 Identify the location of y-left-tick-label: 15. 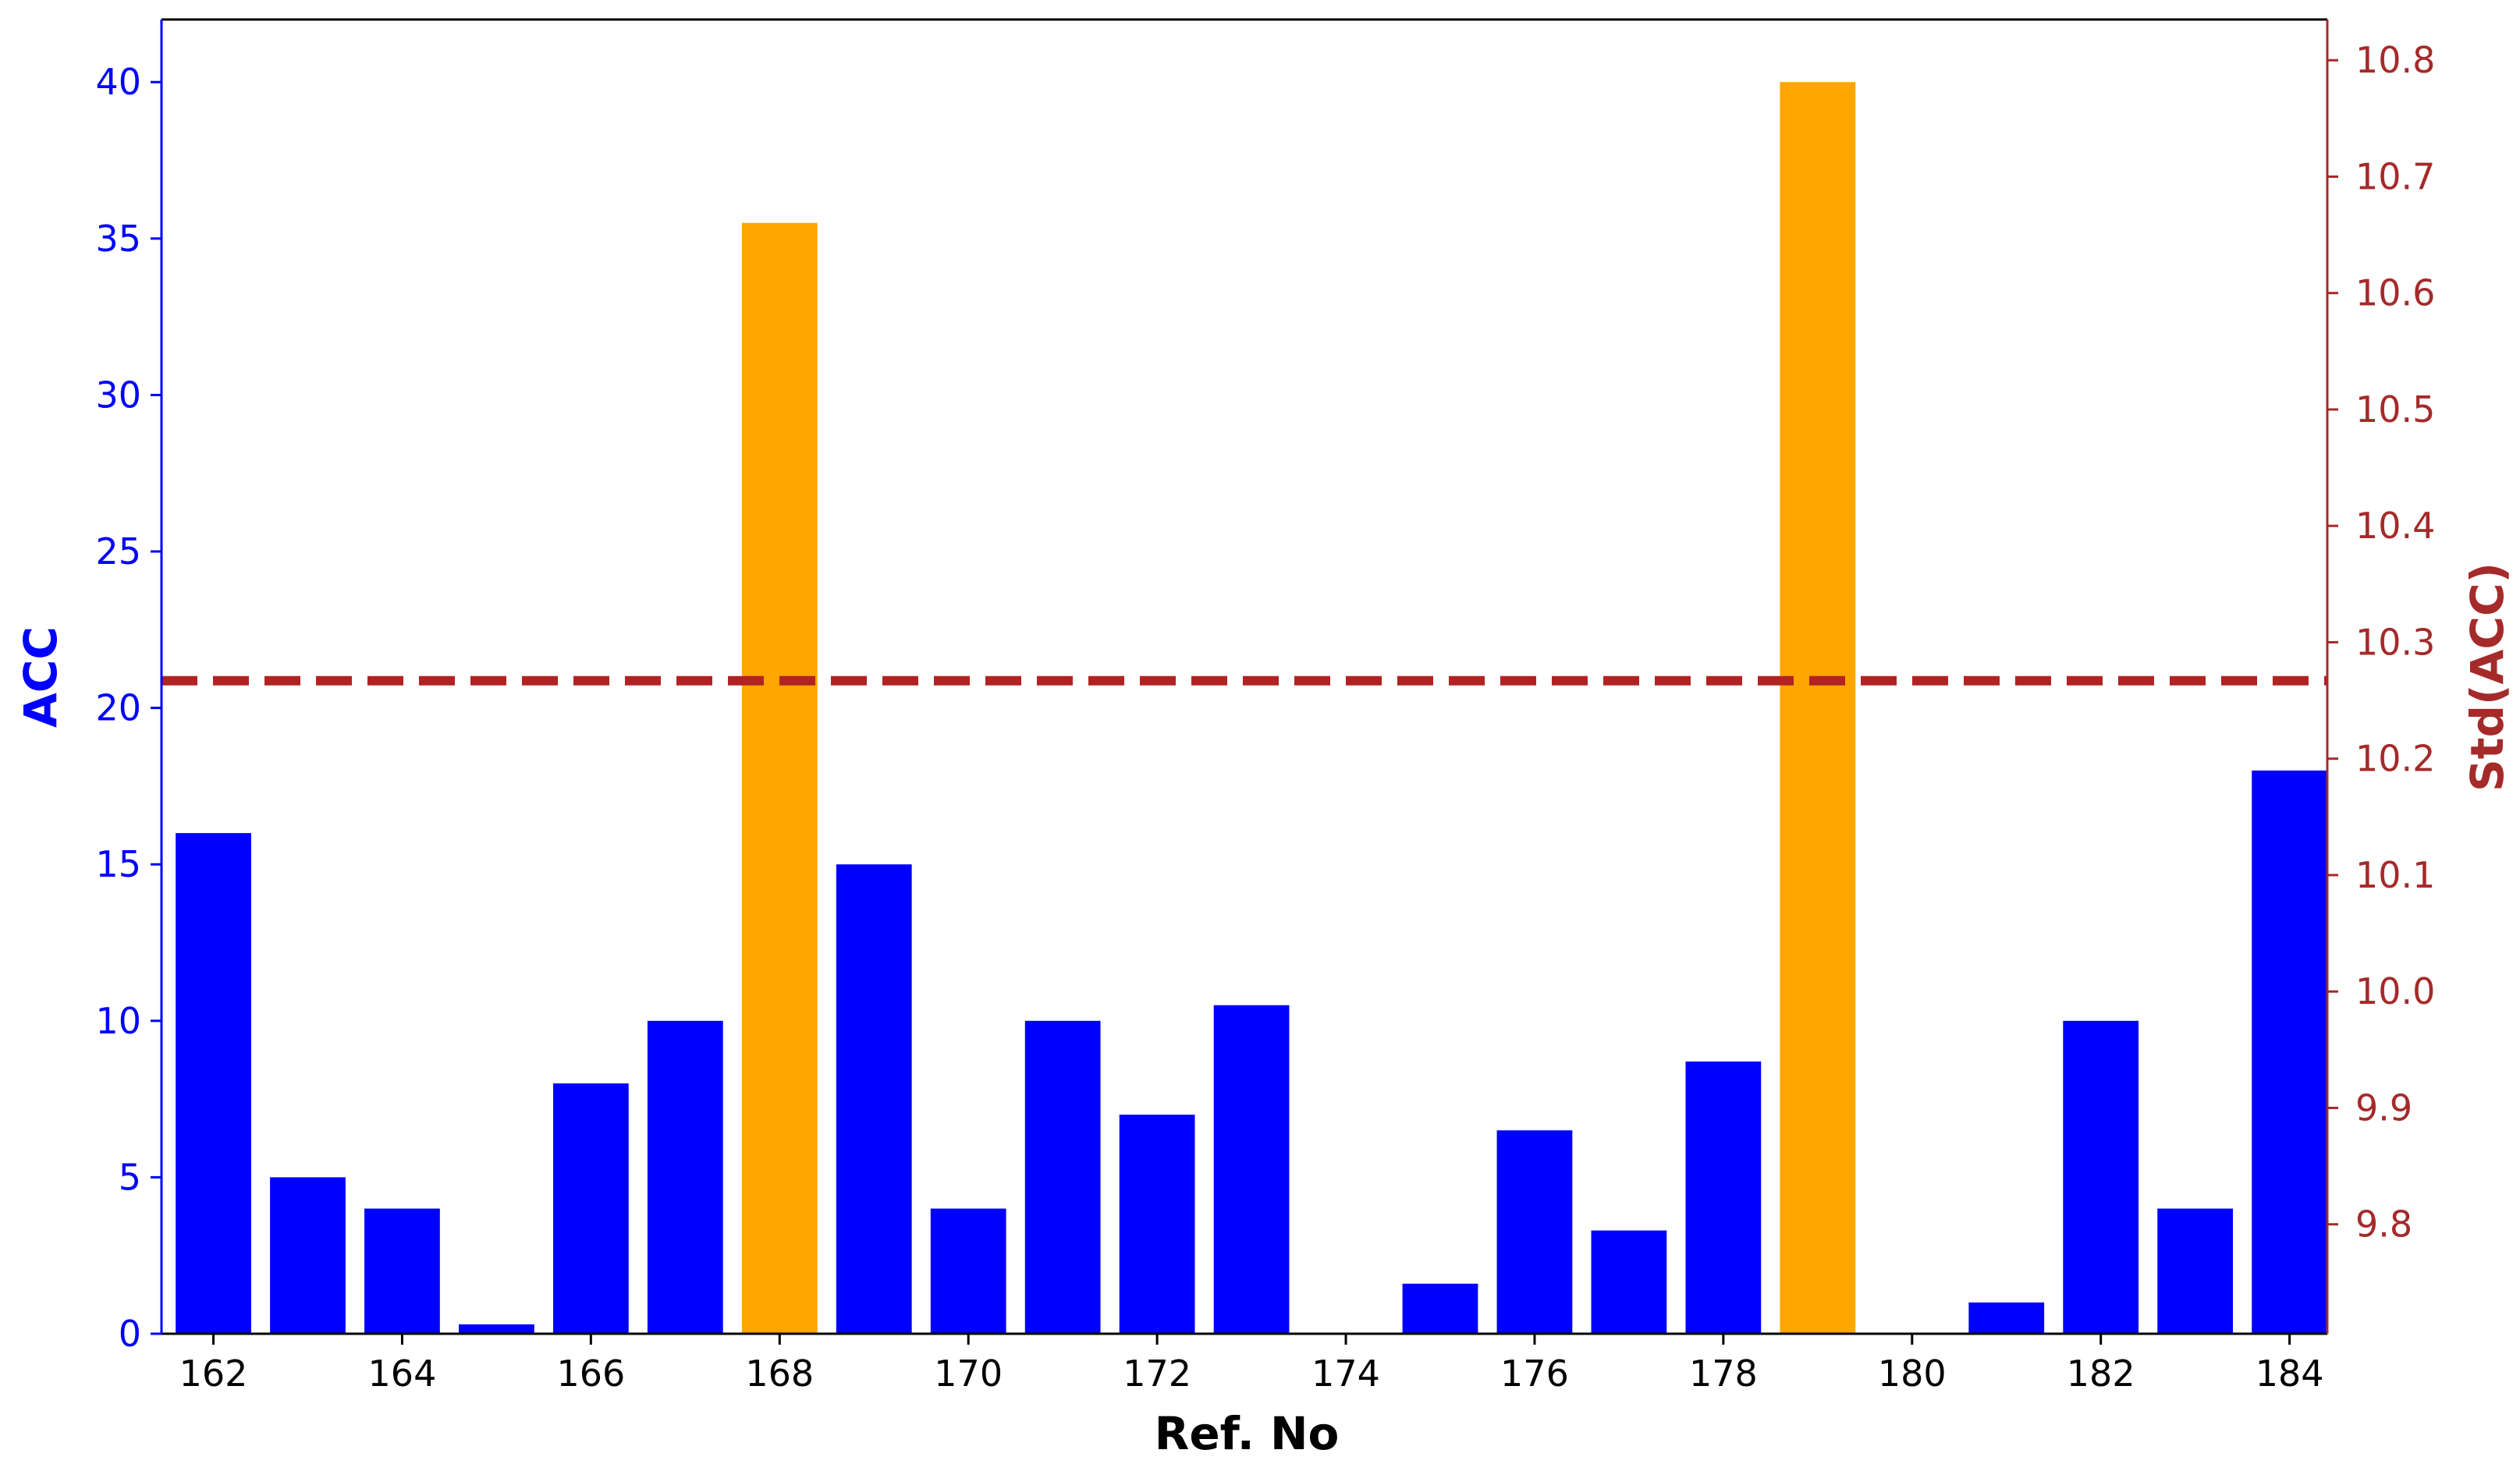
(118, 864).